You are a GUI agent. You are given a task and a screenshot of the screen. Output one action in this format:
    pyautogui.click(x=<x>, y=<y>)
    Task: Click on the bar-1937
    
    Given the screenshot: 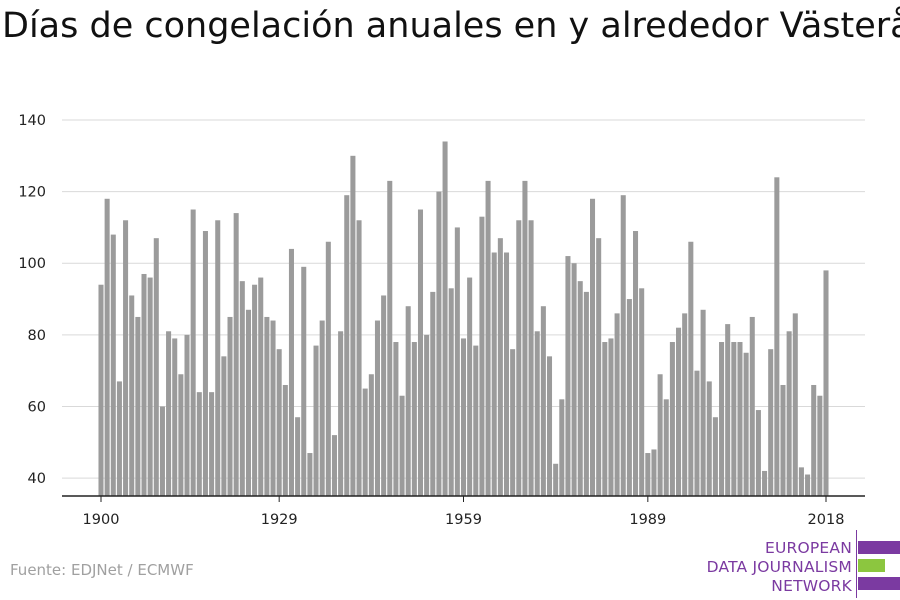 What is the action you would take?
    pyautogui.click(x=328, y=368)
    